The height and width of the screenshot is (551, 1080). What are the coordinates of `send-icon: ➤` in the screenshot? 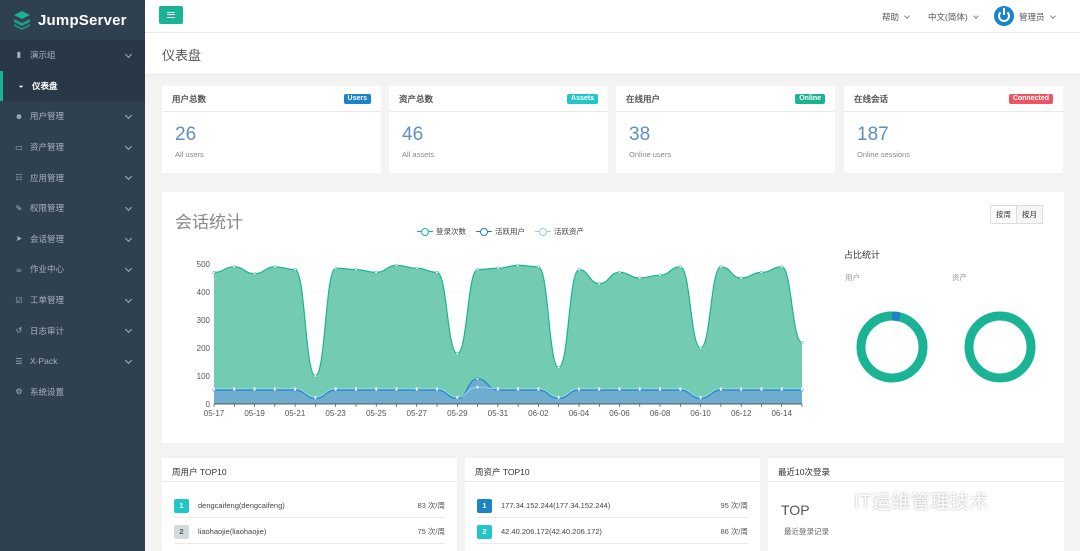 It's located at (19, 239).